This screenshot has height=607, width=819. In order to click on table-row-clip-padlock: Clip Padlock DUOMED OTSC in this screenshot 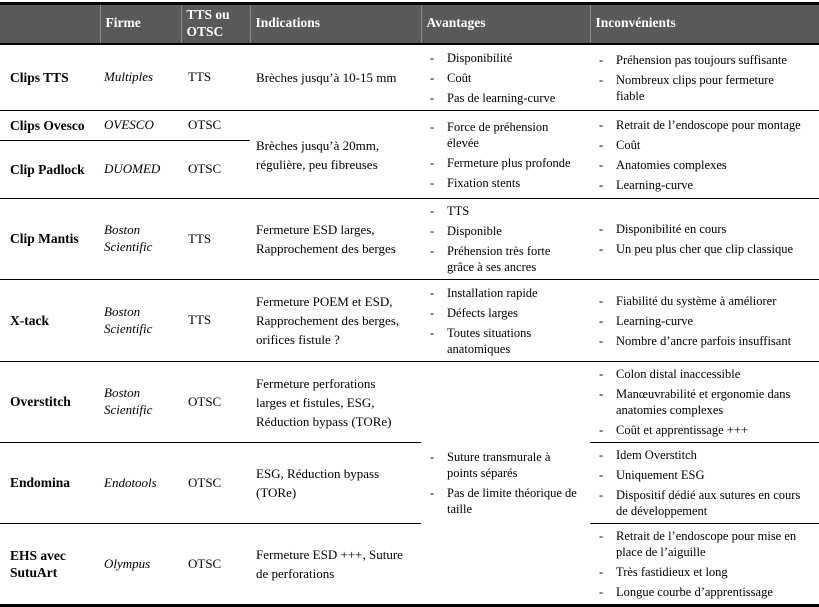, I will do `click(409, 169)`.